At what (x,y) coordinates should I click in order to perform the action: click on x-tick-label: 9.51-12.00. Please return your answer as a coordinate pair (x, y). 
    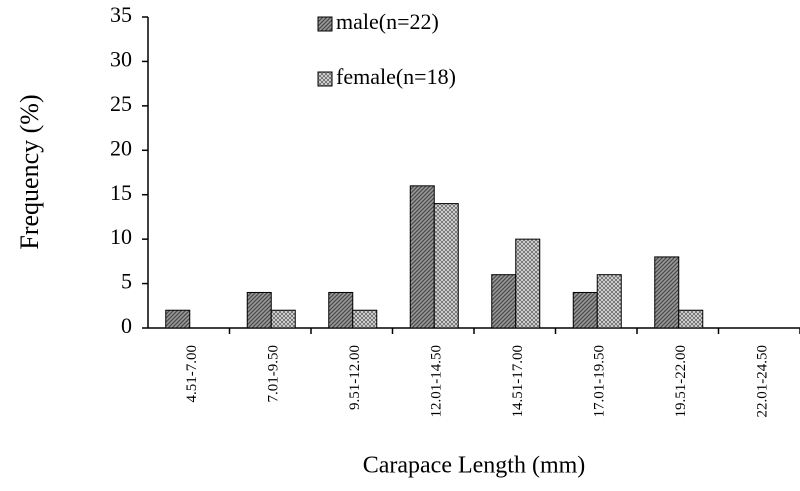
    Looking at the image, I should click on (355, 377).